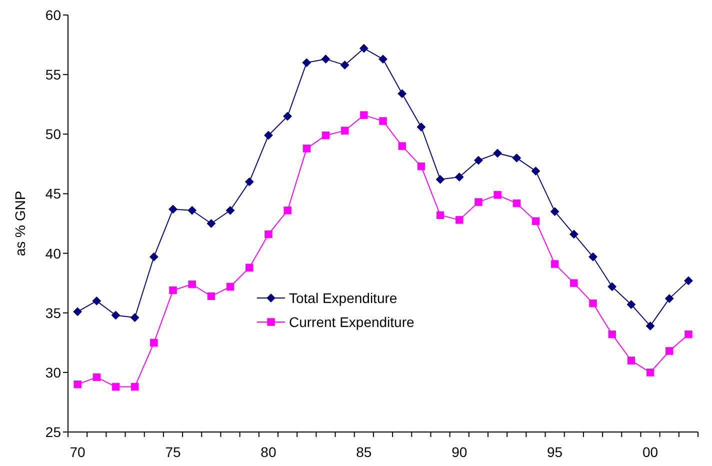 Image resolution: width=712 pixels, height=466 pixels. Describe the element at coordinates (20, 223) in the screenshot. I see `y-axis-title: as % GNP` at that location.